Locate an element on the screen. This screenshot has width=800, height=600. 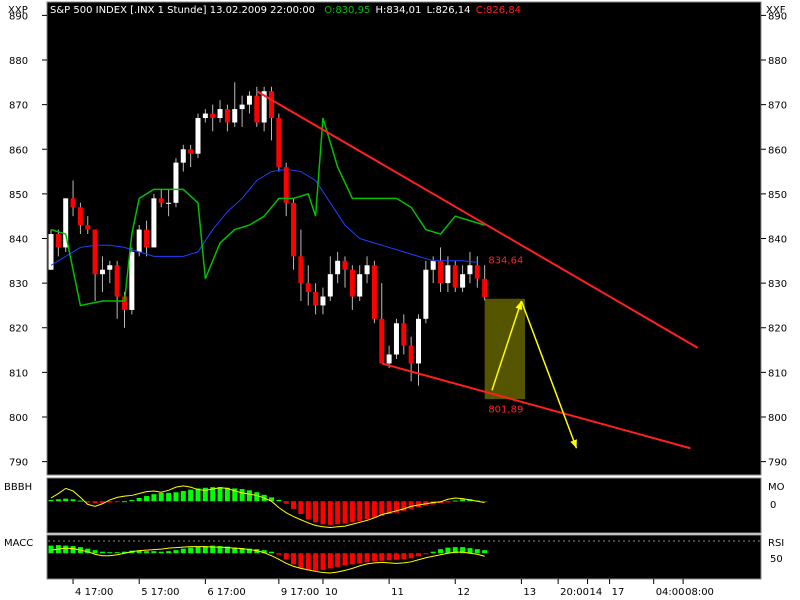
y-tick-label-left: 800 is located at coordinates (18, 418).